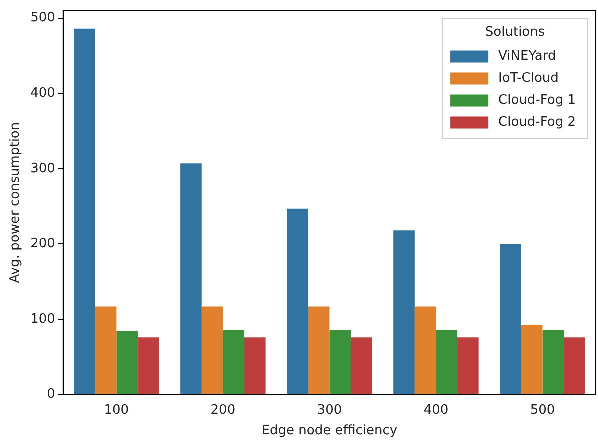 The width and height of the screenshot is (598, 445). Describe the element at coordinates (51, 394) in the screenshot. I see `y-tick-label: 0` at that location.